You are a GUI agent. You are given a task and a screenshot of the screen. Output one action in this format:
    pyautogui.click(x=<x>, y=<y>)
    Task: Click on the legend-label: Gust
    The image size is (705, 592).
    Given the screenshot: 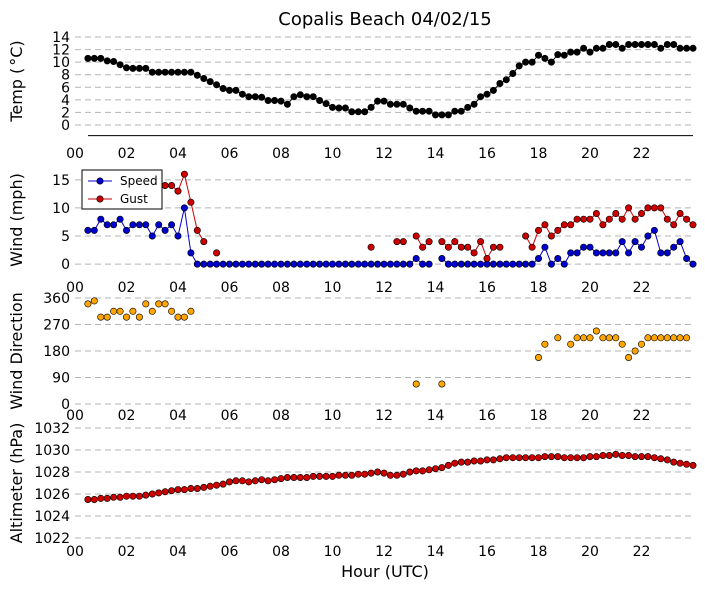 What is the action you would take?
    pyautogui.click(x=134, y=199)
    